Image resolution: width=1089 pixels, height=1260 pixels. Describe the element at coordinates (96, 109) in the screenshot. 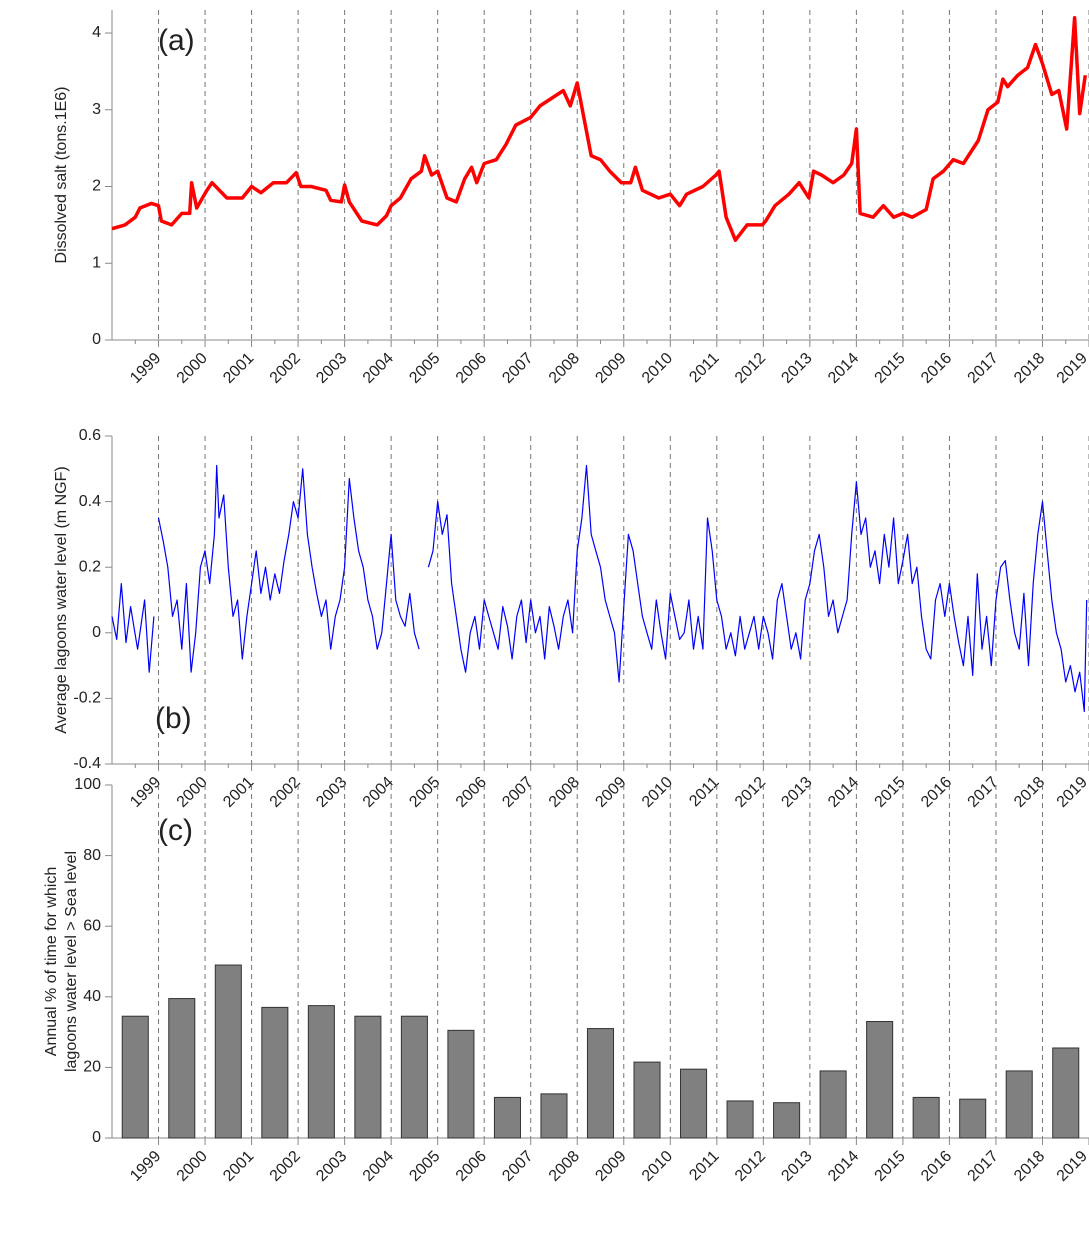

I see `y-tick-label: 3` at that location.